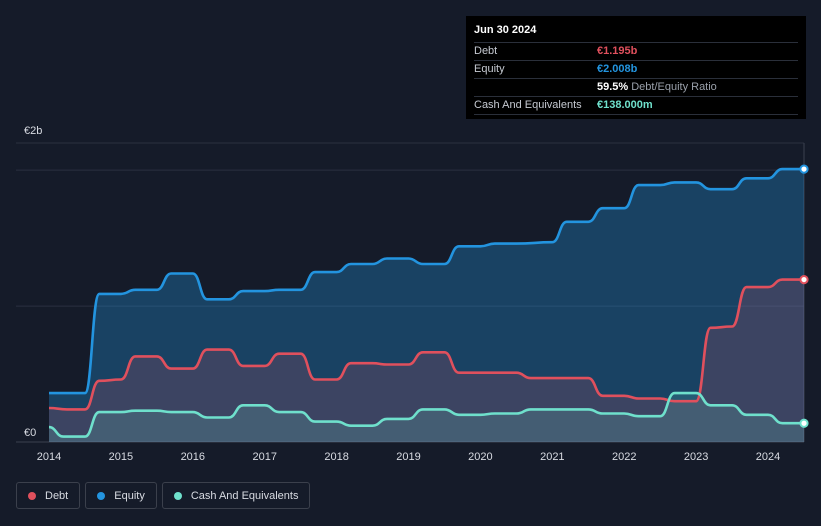 This screenshot has height=526, width=821. What do you see at coordinates (408, 457) in the screenshot?
I see `x-tick-label: 2019` at bounding box center [408, 457].